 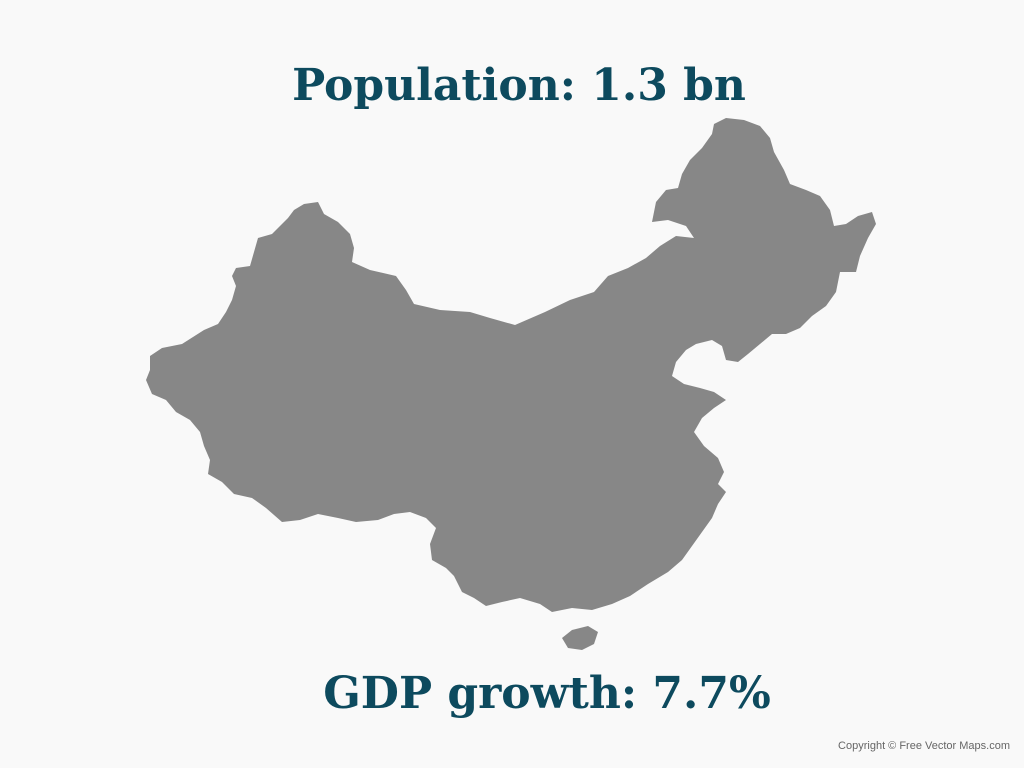 What do you see at coordinates (519, 85) in the screenshot?
I see `population-headline: Population: 1.3 bn` at bounding box center [519, 85].